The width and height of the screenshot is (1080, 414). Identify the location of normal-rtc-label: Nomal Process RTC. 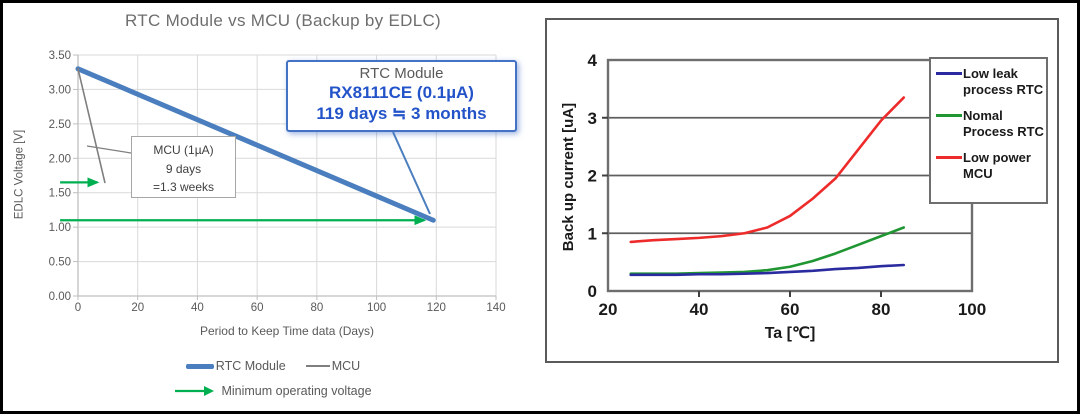
(1003, 123).